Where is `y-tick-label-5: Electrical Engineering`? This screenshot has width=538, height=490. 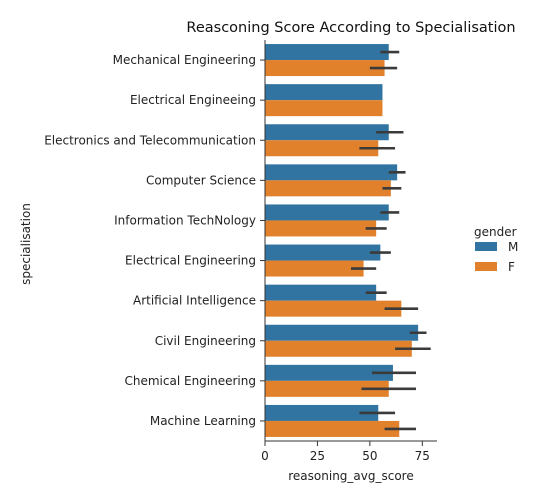
y-tick-label-5: Electrical Engineering is located at coordinates (190, 261).